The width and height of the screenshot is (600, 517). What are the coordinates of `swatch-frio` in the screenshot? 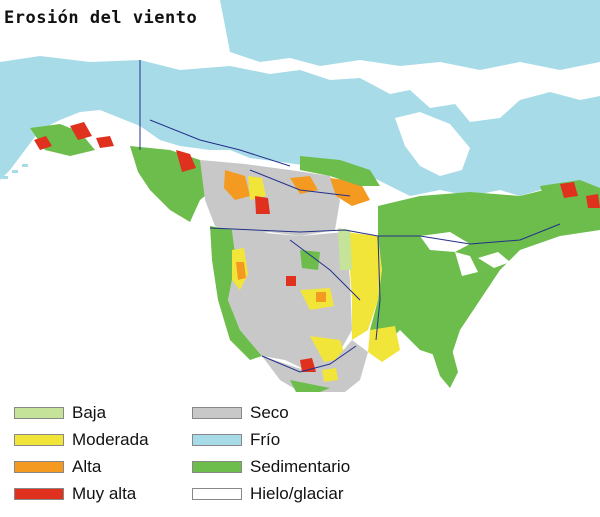 It's located at (217, 440).